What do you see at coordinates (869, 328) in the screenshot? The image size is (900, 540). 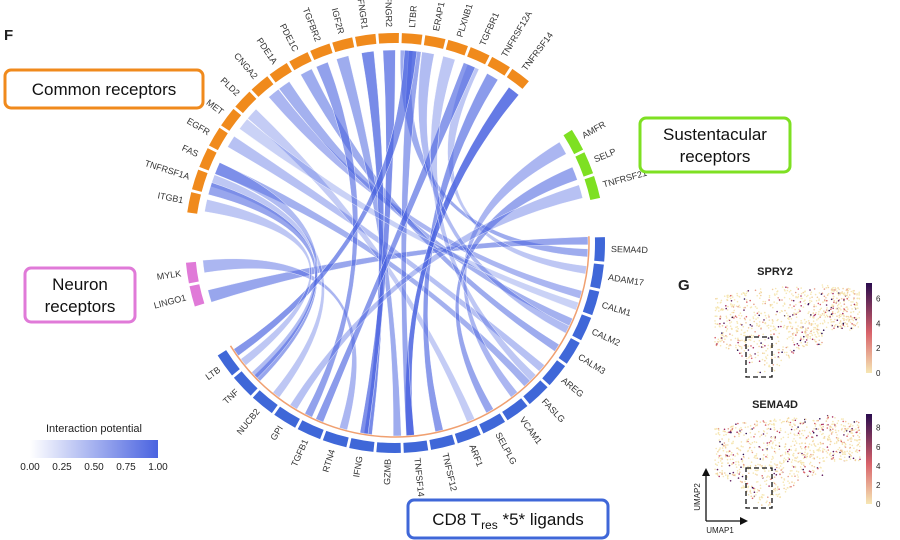 I see `colorbar` at bounding box center [869, 328].